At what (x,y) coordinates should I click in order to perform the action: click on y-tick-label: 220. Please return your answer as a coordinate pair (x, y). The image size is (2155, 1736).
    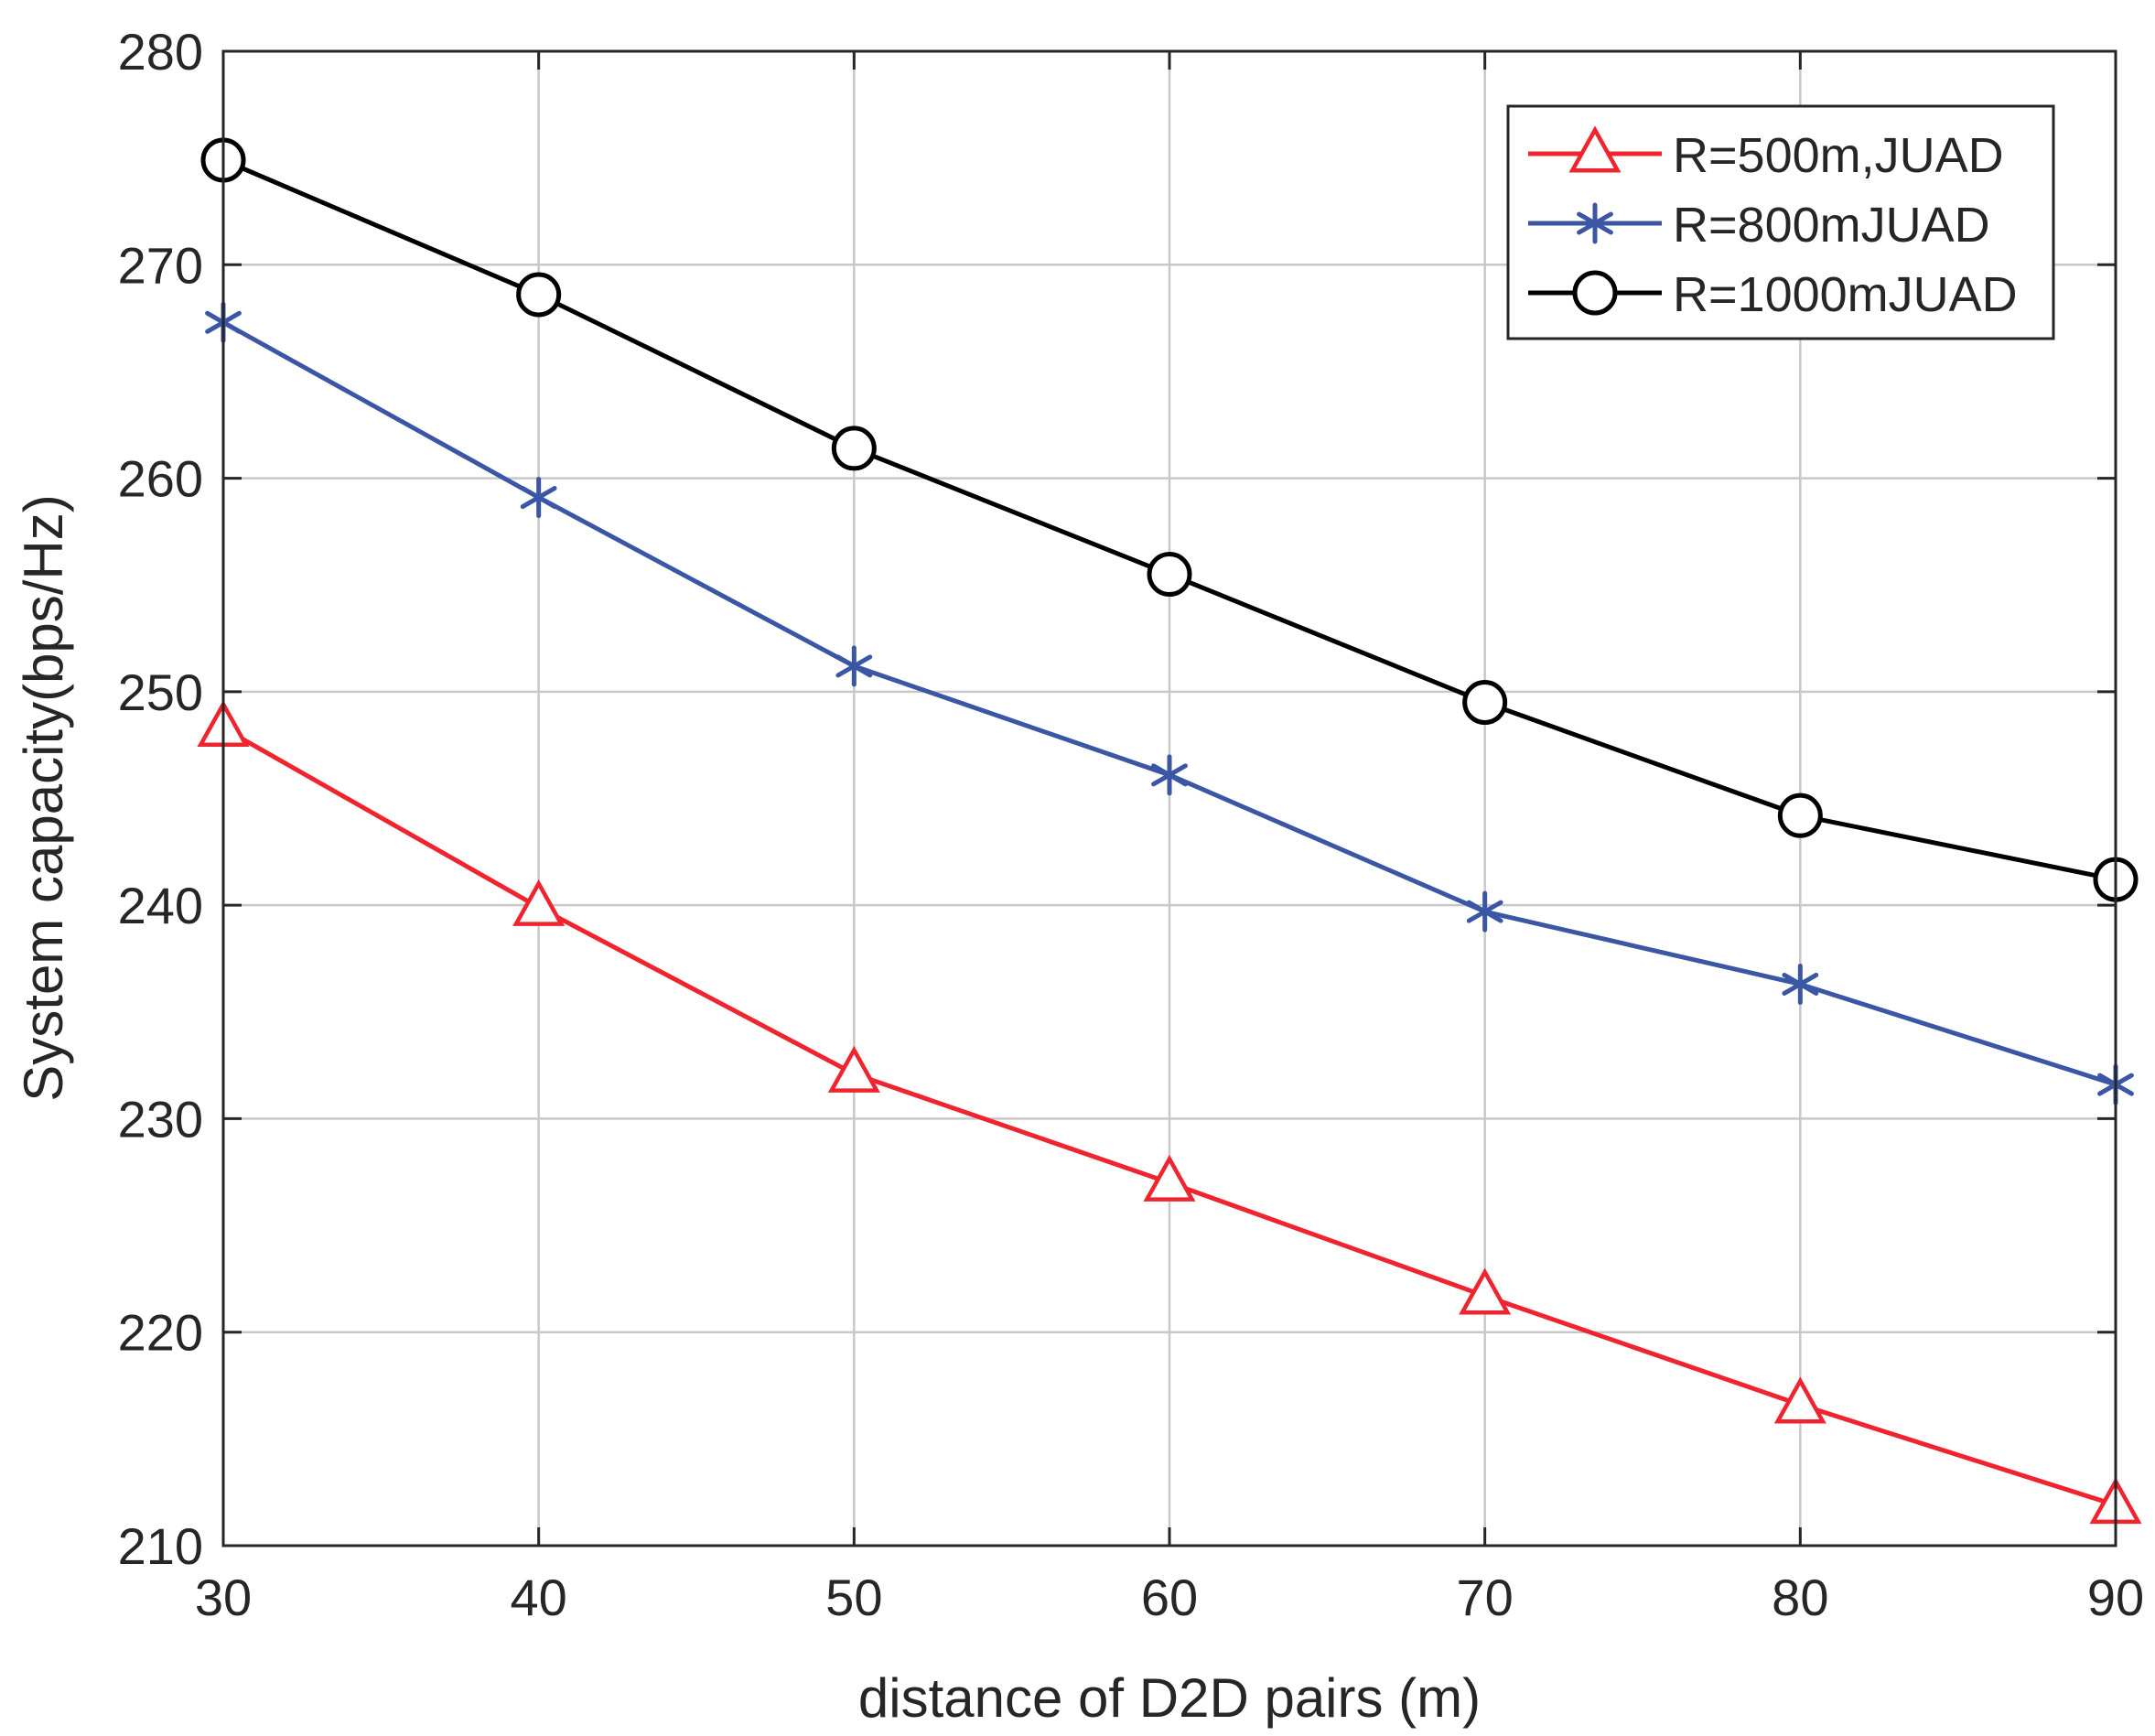
    Looking at the image, I should click on (160, 1333).